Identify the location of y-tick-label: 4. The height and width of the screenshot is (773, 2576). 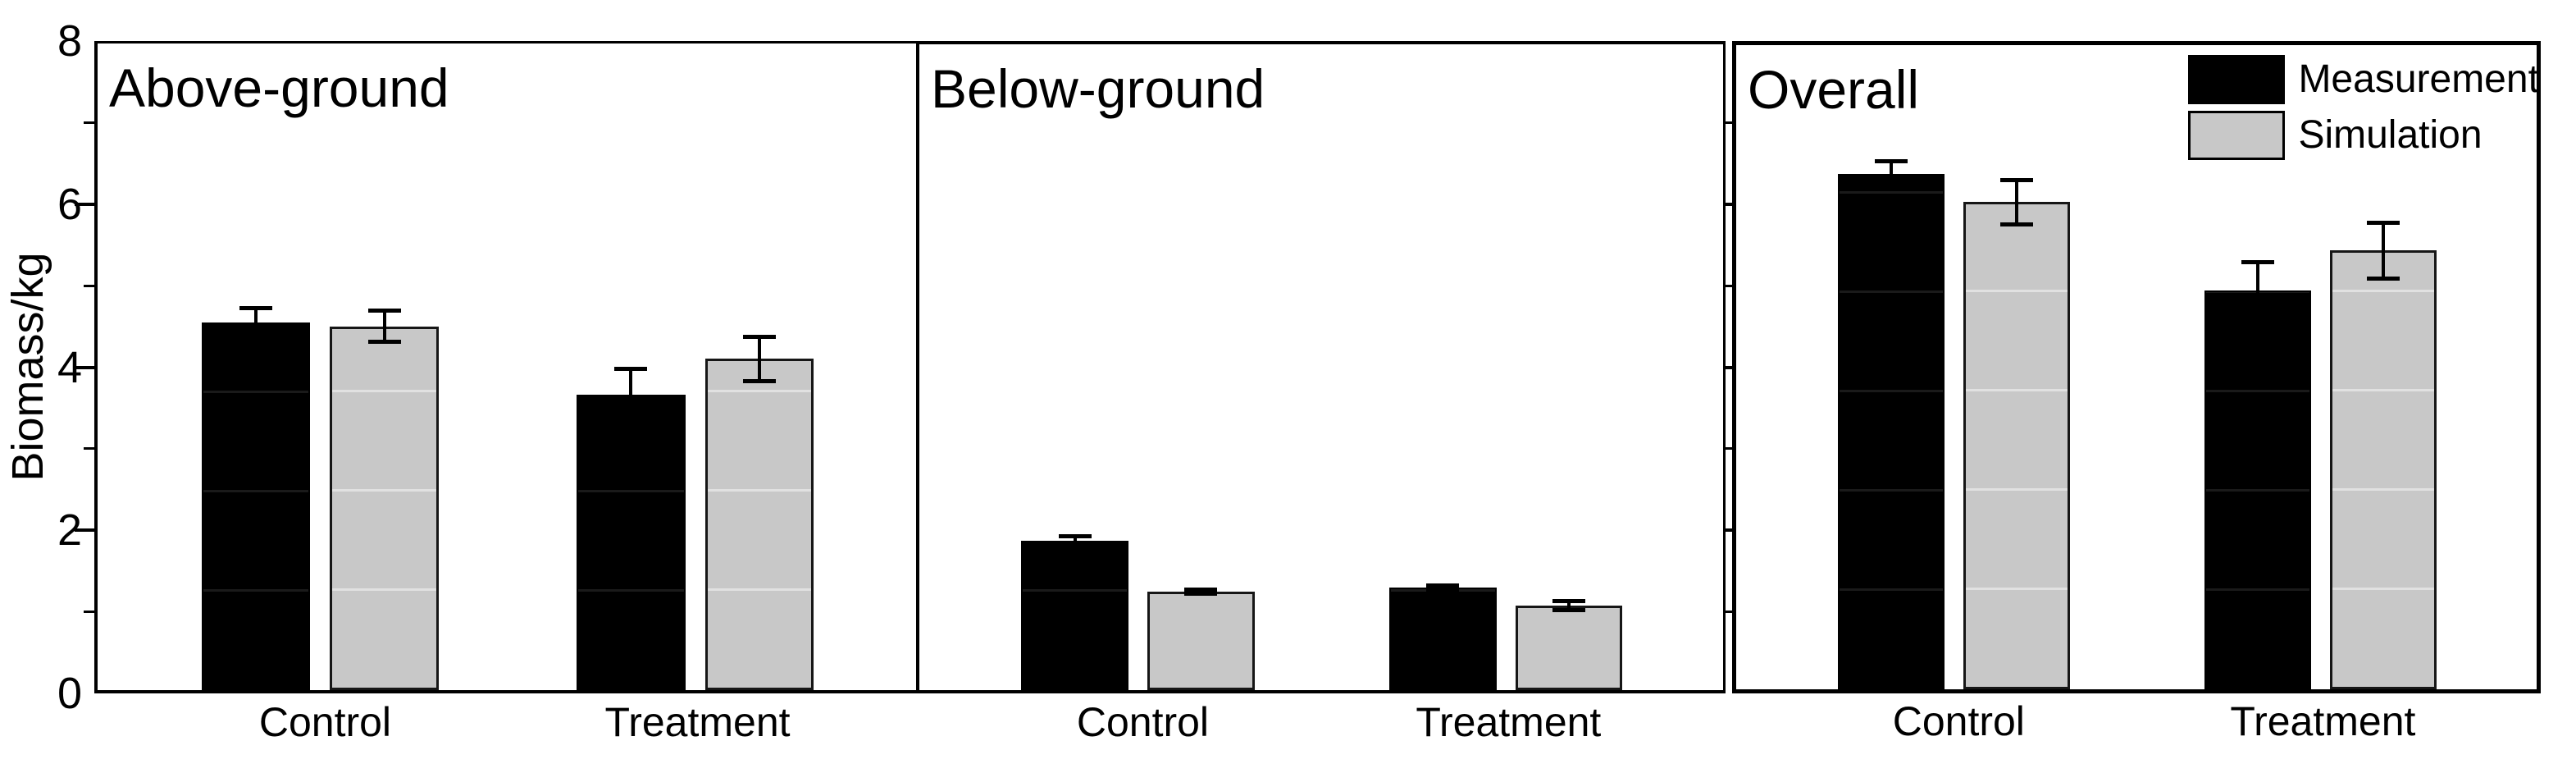
(69, 367).